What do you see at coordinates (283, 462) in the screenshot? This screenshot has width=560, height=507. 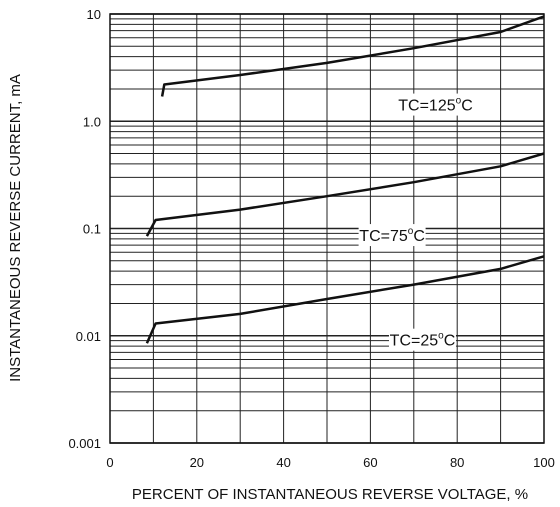 I see `x-tick-label: 40` at bounding box center [283, 462].